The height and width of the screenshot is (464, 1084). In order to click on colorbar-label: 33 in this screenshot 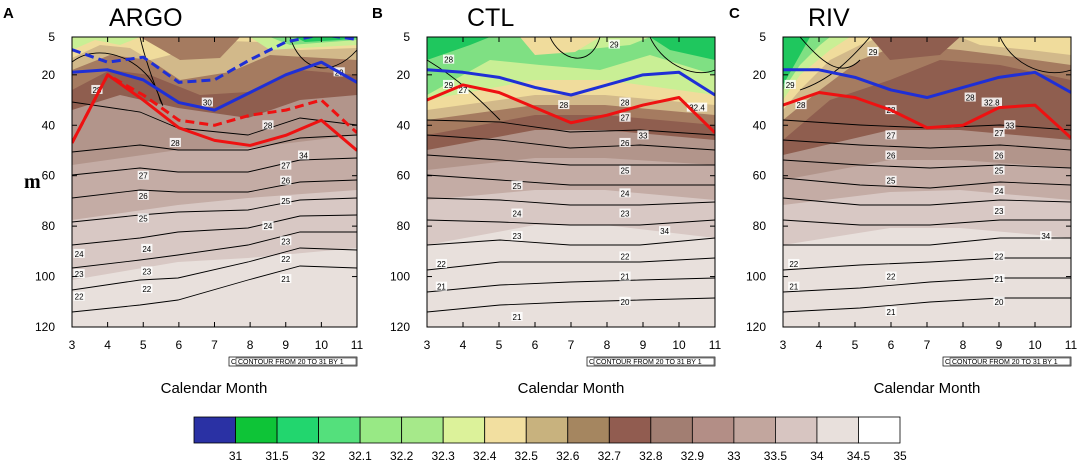, I will do `click(734, 456)`.